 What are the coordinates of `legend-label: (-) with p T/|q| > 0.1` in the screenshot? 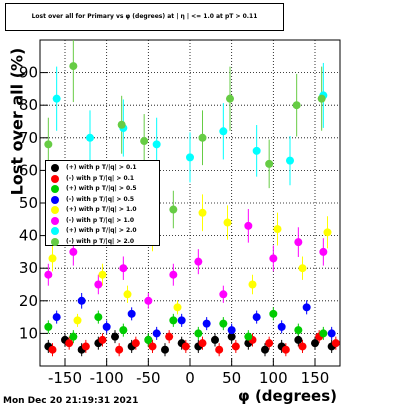 It's located at (100, 178).